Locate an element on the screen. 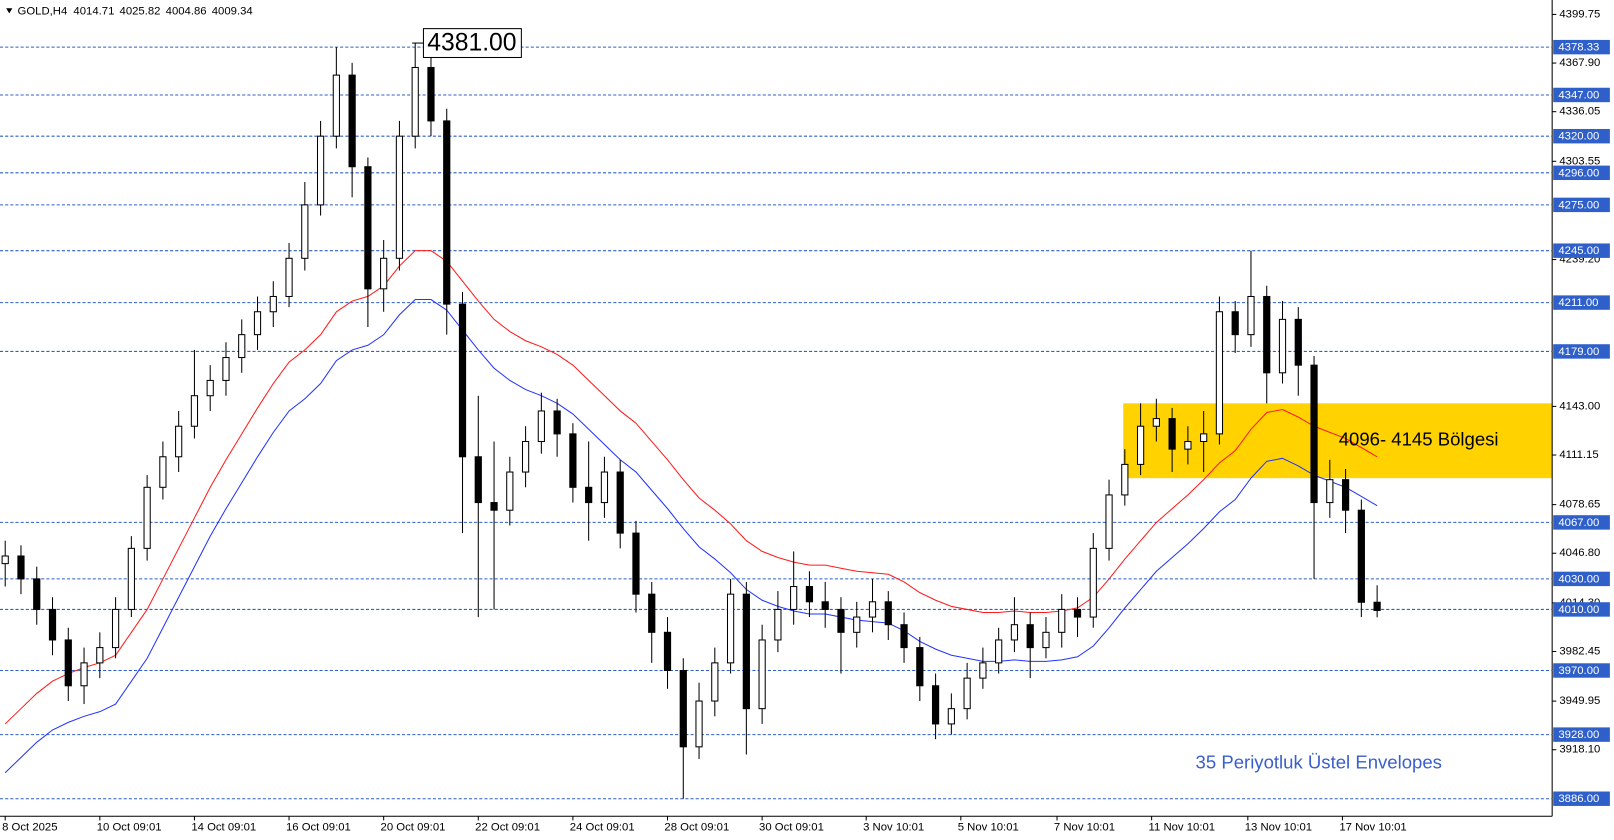 This screenshot has height=840, width=1614. level-label: 4211.00 is located at coordinates (1578, 303).